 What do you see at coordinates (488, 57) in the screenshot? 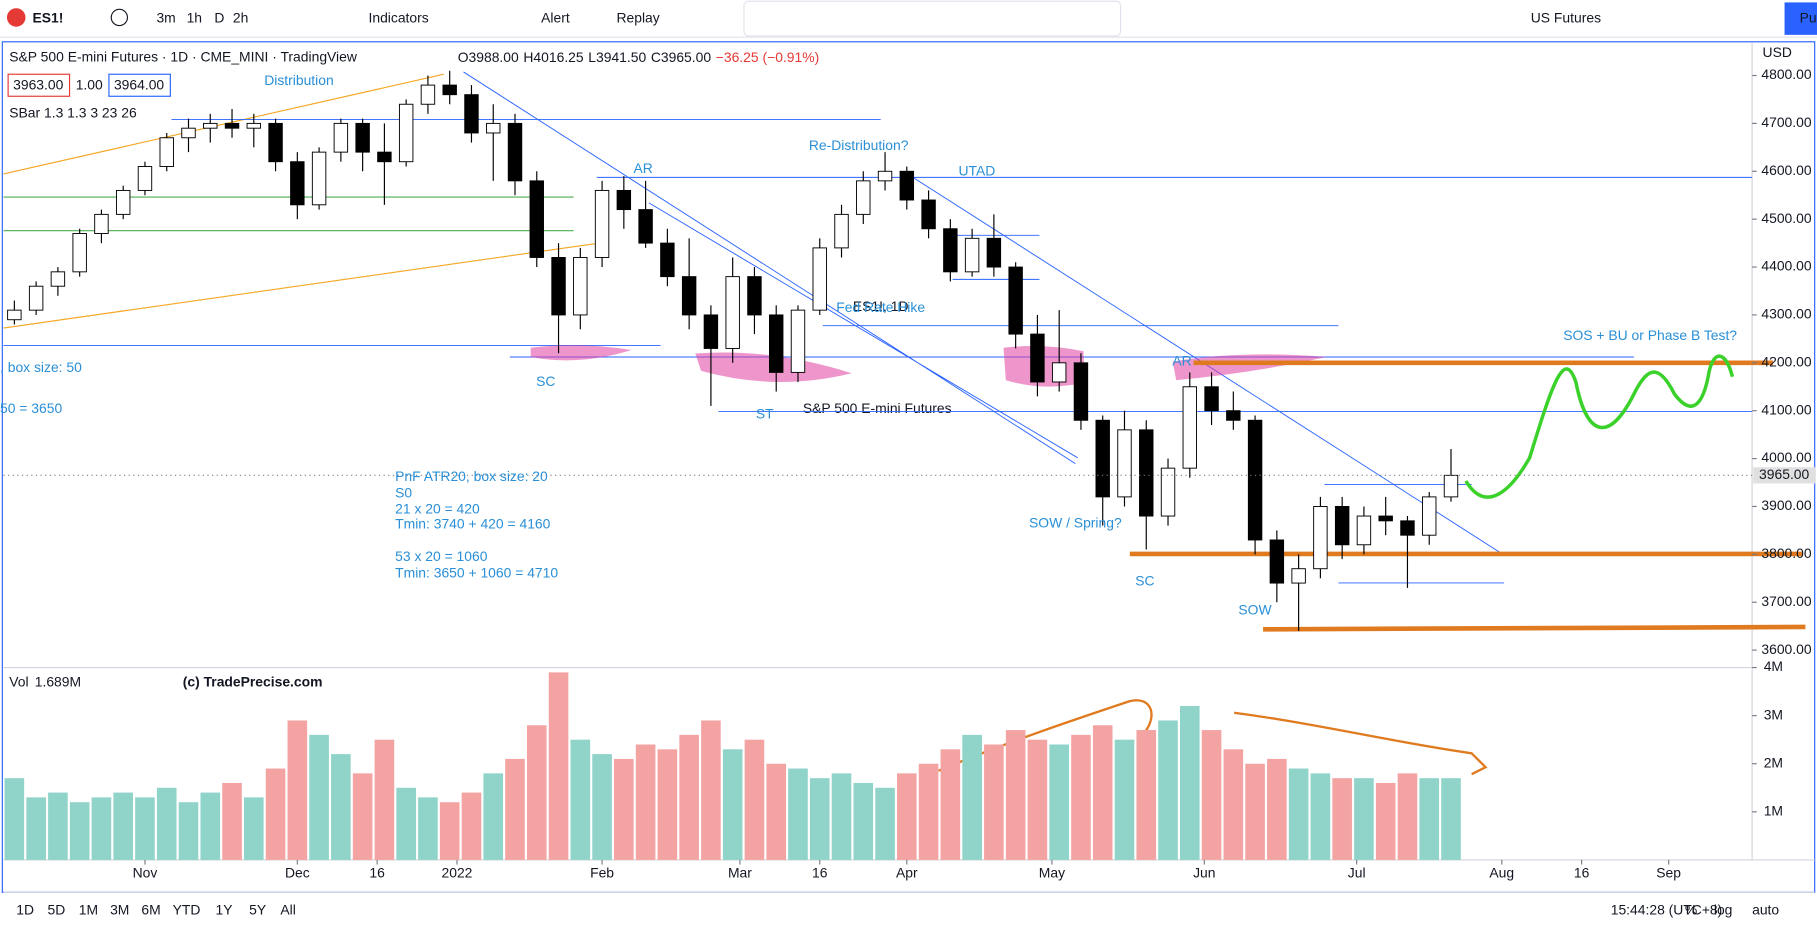
I see `ohlc-value: O3988.00` at bounding box center [488, 57].